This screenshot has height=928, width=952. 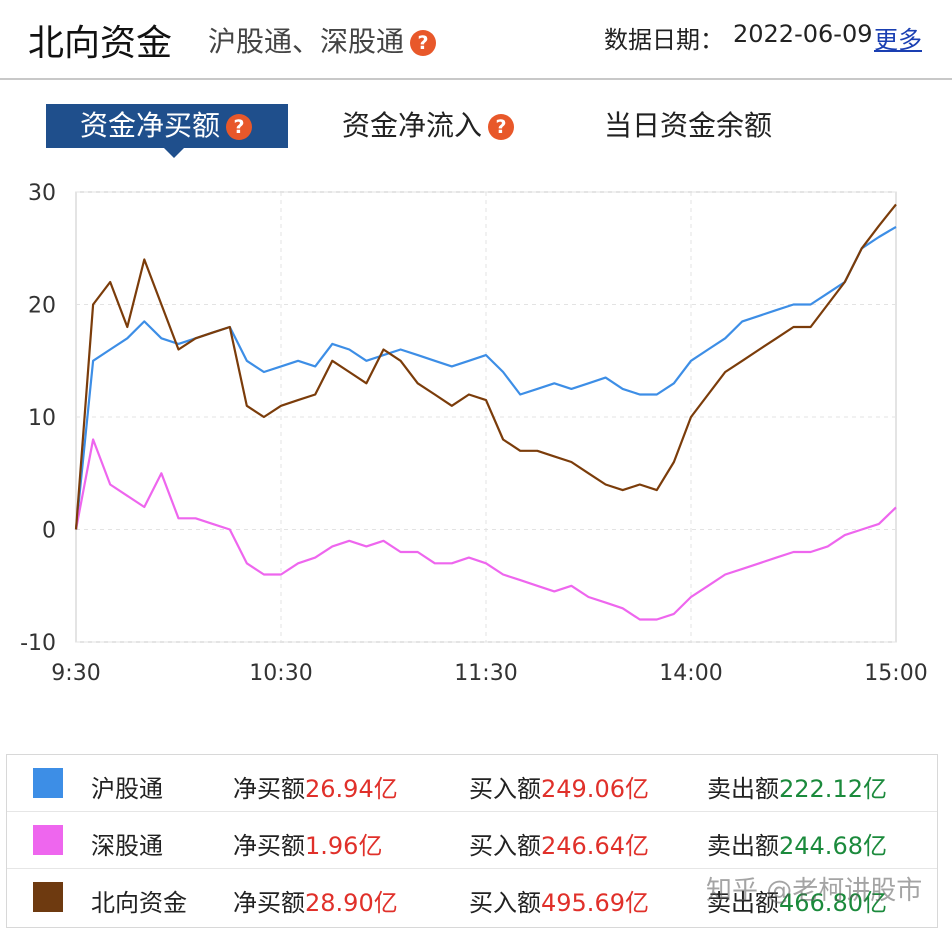 What do you see at coordinates (895, 673) in the screenshot?
I see `x-tick-label: 15:00` at bounding box center [895, 673].